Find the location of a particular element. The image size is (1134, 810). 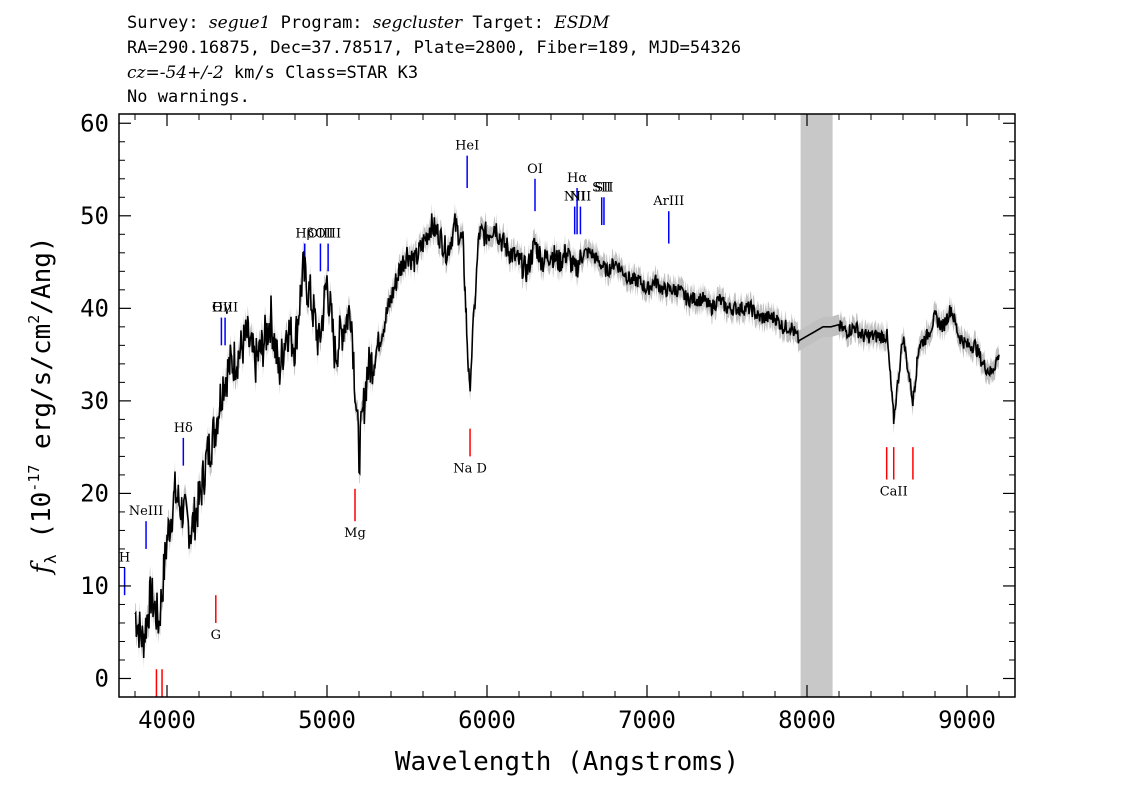

emission-line-label-4: OIII is located at coordinates (225, 308).